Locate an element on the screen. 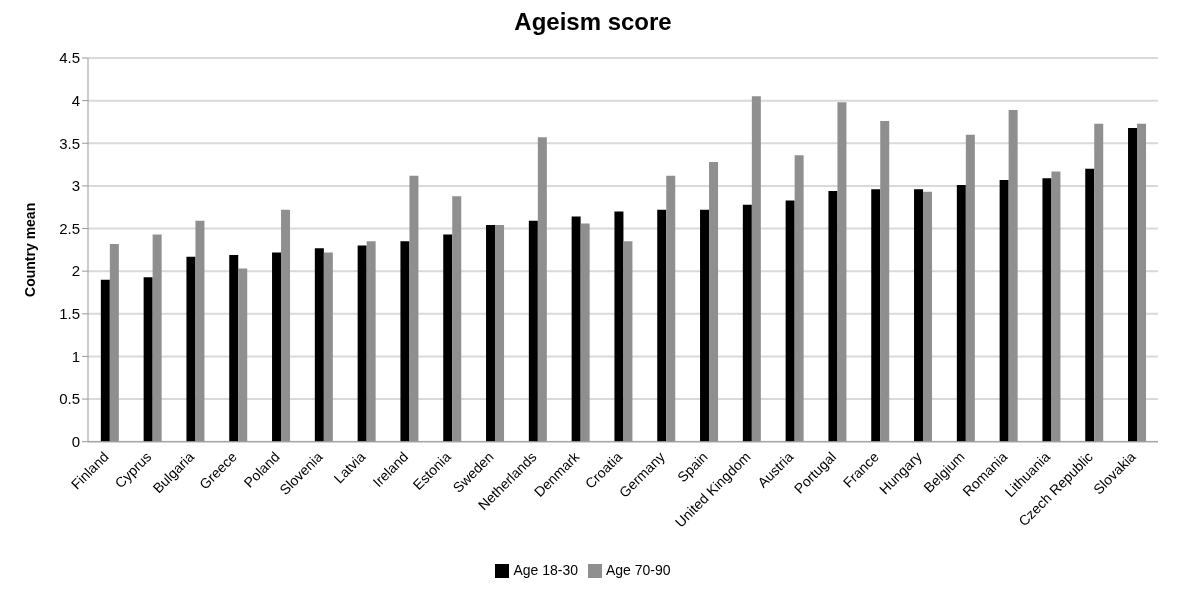 This screenshot has width=1188, height=601. y-tick-label: 1 is located at coordinates (75, 356).